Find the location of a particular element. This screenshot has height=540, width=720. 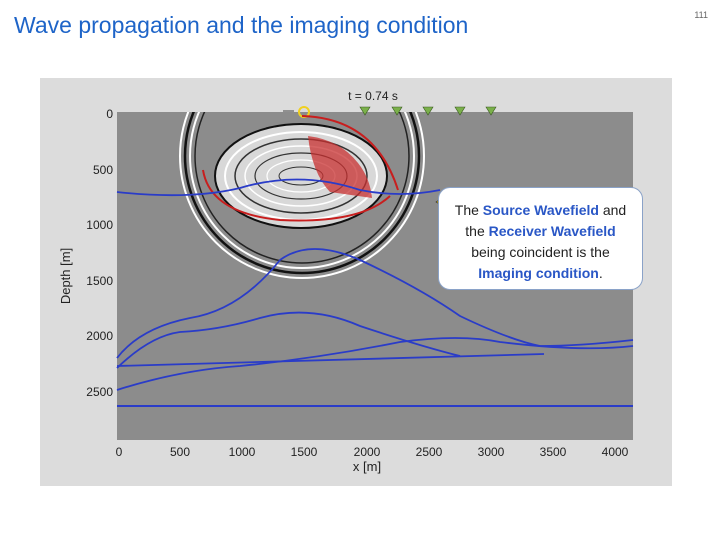

receiver-wavefield is located at coordinates (302, 195).